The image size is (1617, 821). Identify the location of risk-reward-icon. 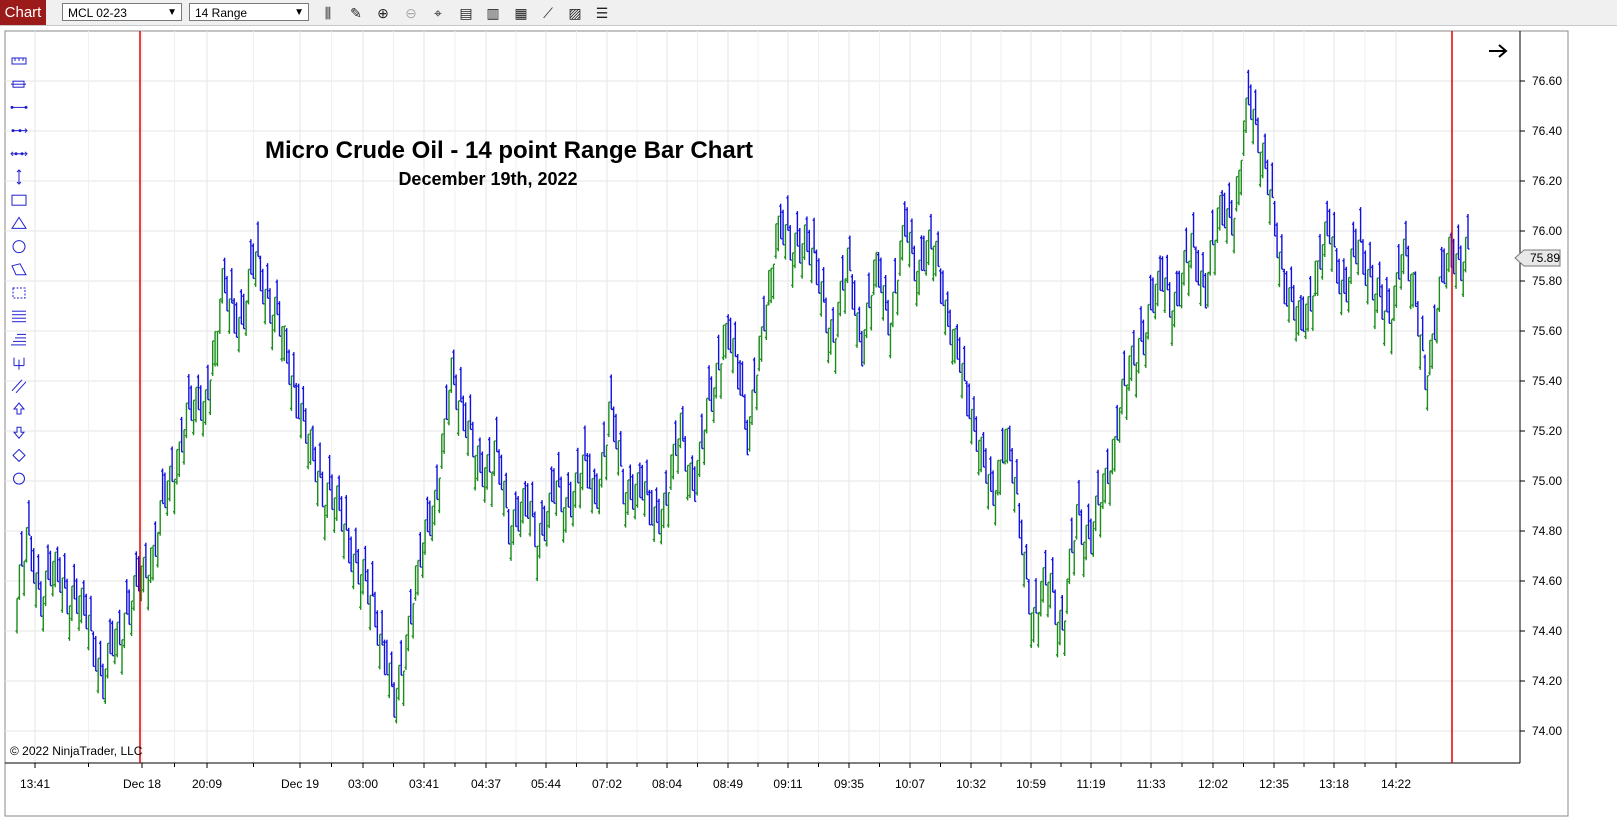
(18, 84).